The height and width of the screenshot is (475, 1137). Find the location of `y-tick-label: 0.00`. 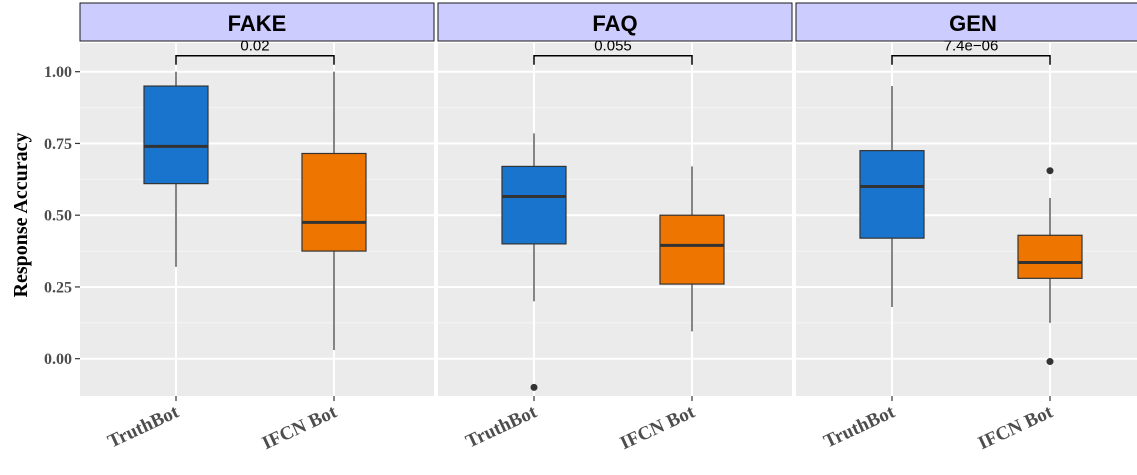

y-tick-label: 0.00 is located at coordinates (58, 359).